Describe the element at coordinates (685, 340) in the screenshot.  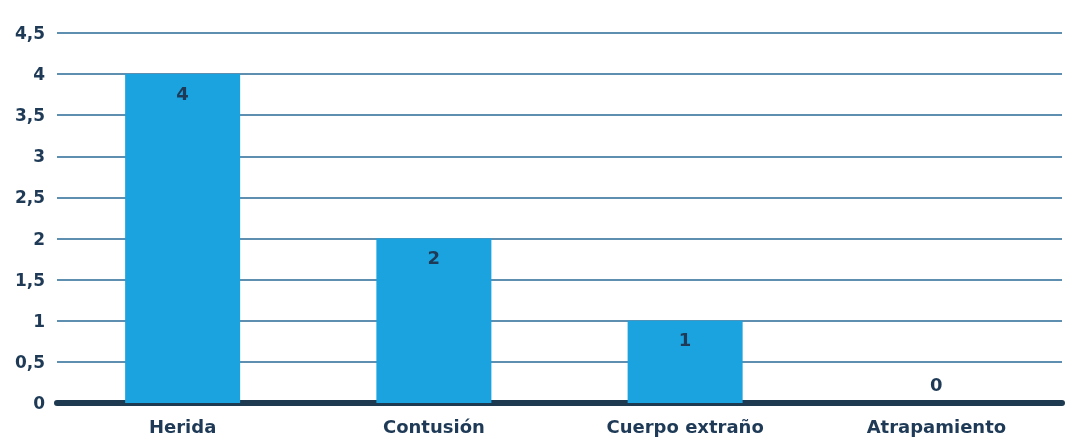
I see `data-label: 1` at that location.